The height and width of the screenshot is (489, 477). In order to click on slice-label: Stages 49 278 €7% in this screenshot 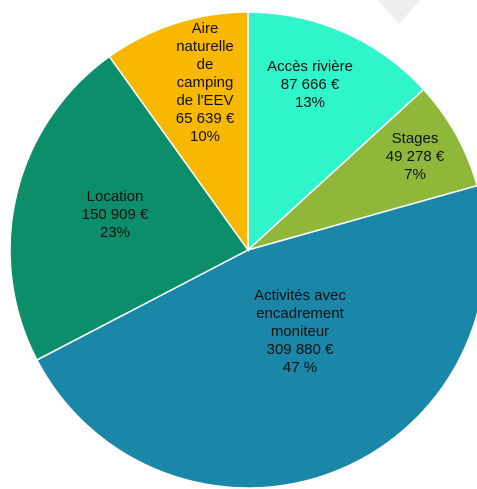, I will do `click(415, 157)`.